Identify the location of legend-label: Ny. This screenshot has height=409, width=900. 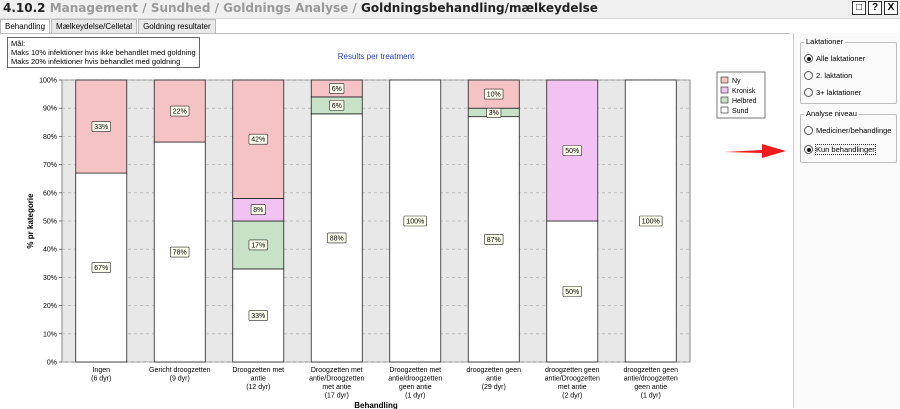
(736, 81).